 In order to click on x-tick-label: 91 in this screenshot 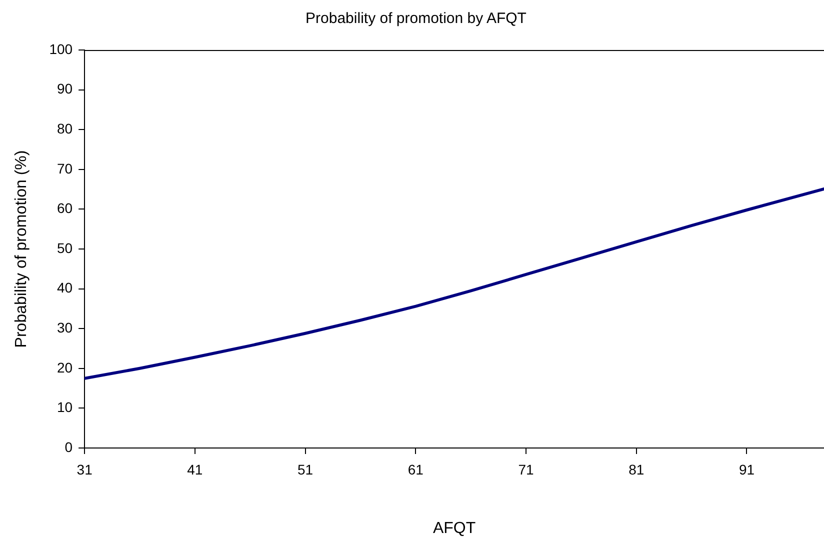, I will do `click(746, 469)`.